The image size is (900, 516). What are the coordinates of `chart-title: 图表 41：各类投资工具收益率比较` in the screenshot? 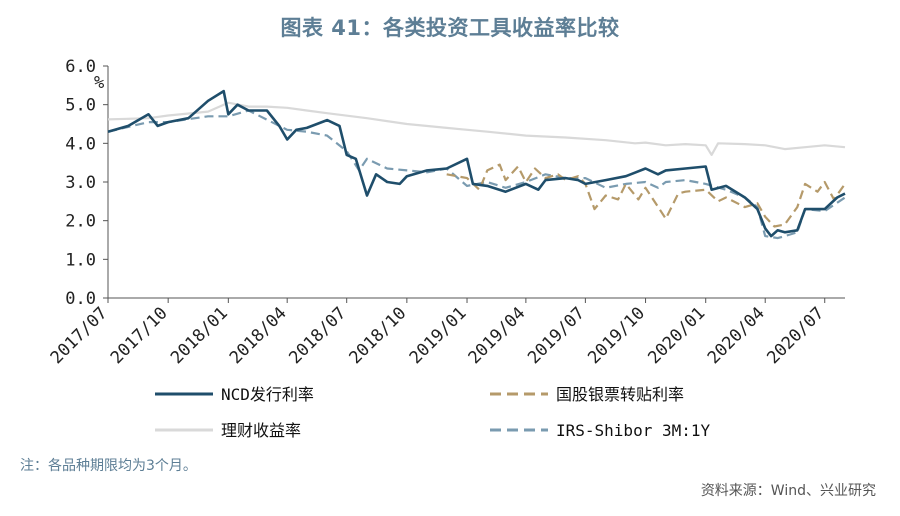 It's located at (450, 28).